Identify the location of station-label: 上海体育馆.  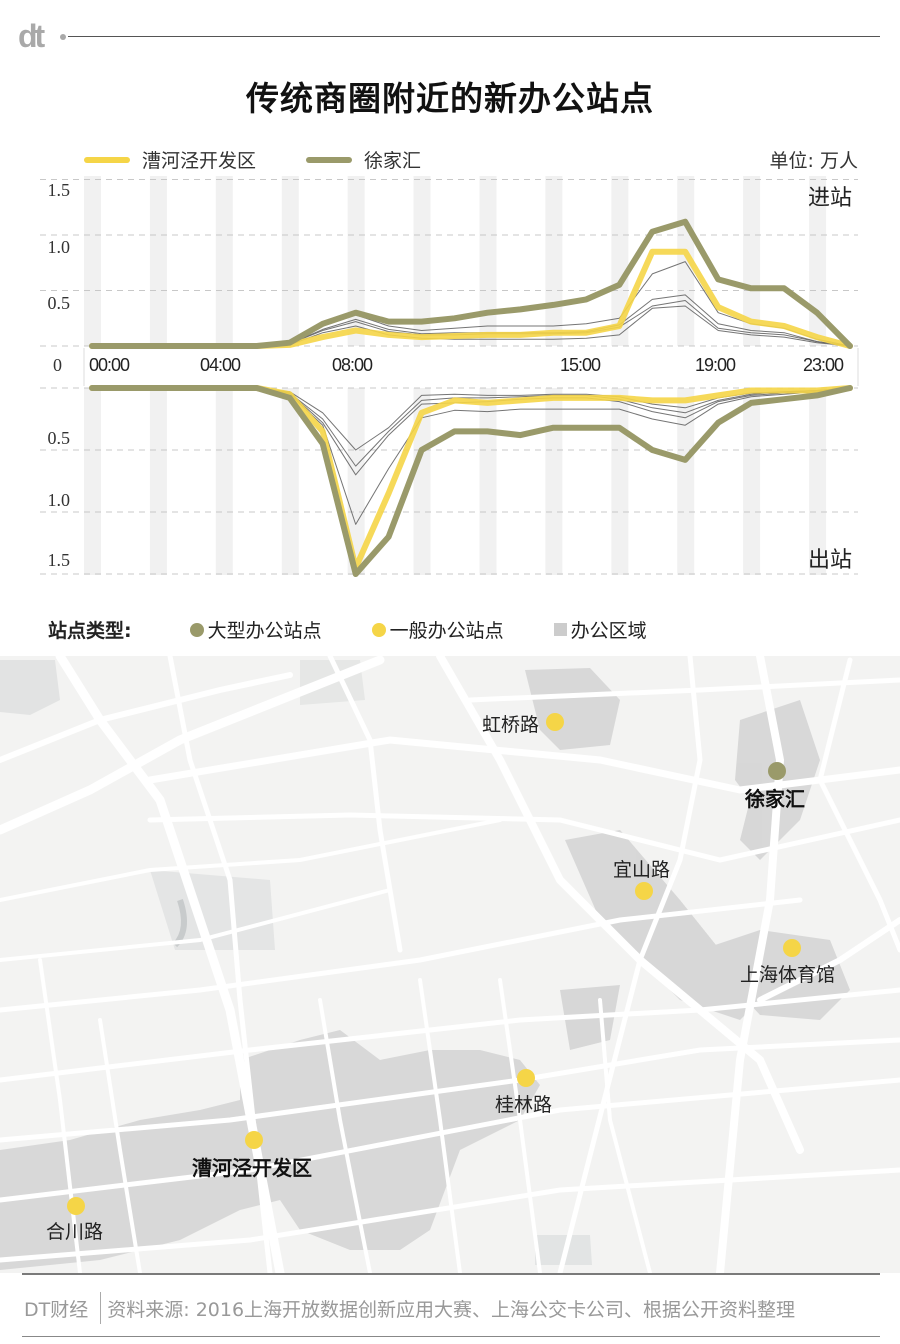
(788, 975).